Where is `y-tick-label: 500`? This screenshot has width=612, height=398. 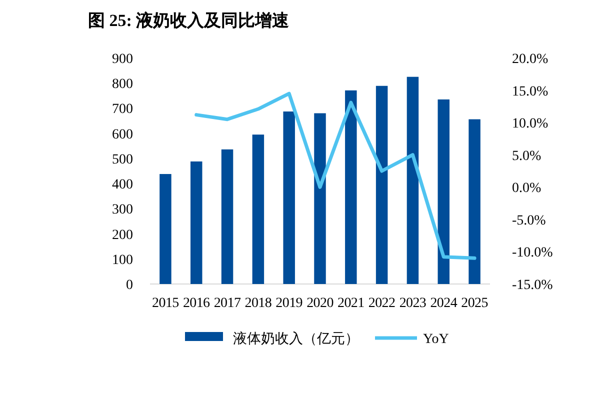
y-tick-label: 500 is located at coordinates (122, 160).